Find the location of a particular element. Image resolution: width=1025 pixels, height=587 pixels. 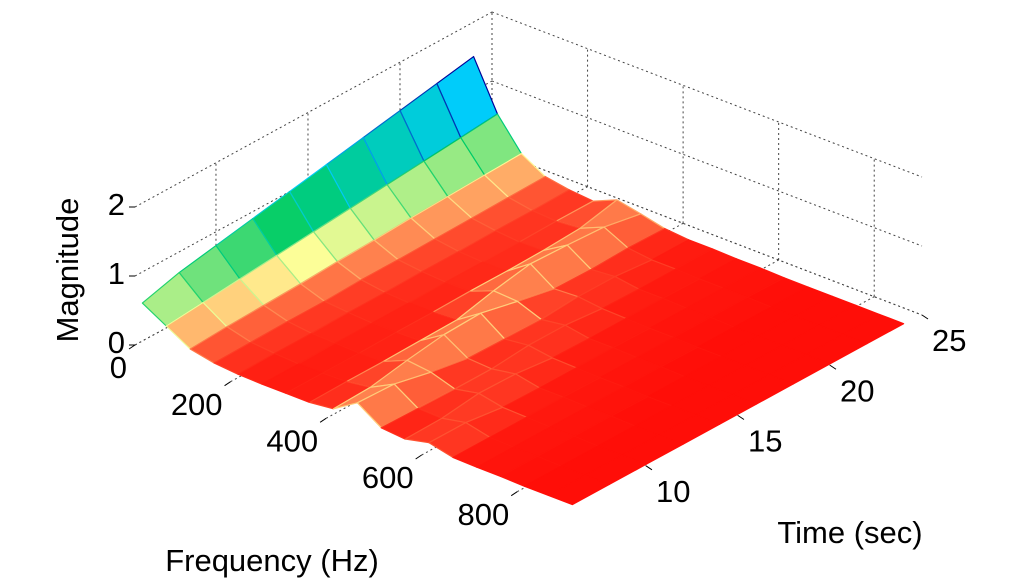

z-tick-label: 0 is located at coordinates (116, 342).